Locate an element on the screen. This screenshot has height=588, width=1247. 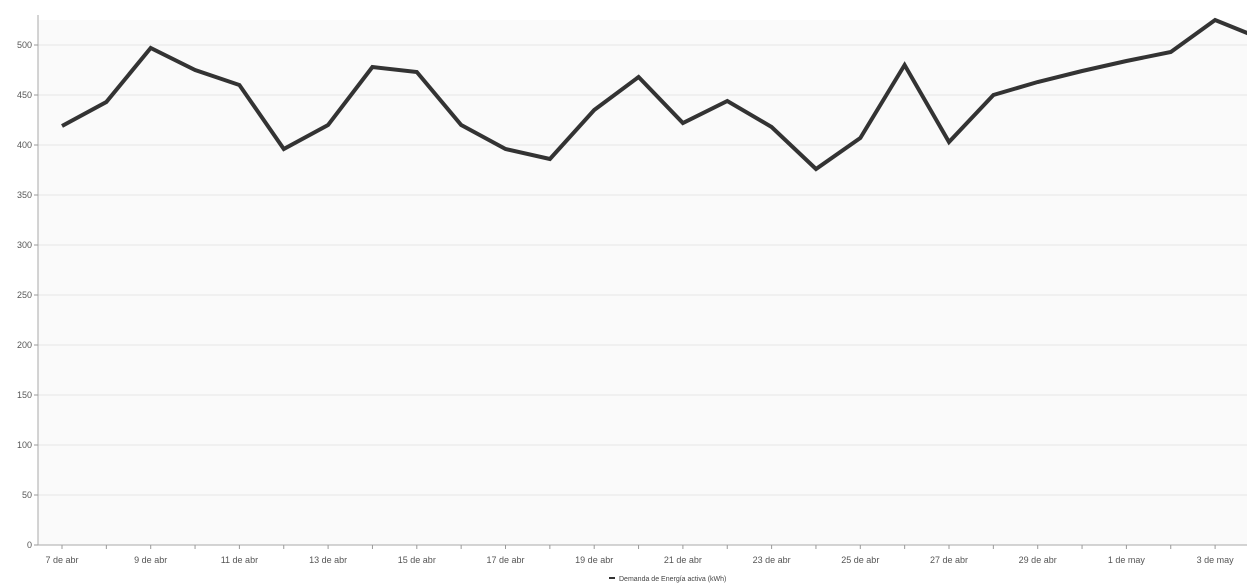
x-tick-label: 7 de abr is located at coordinates (61, 560).